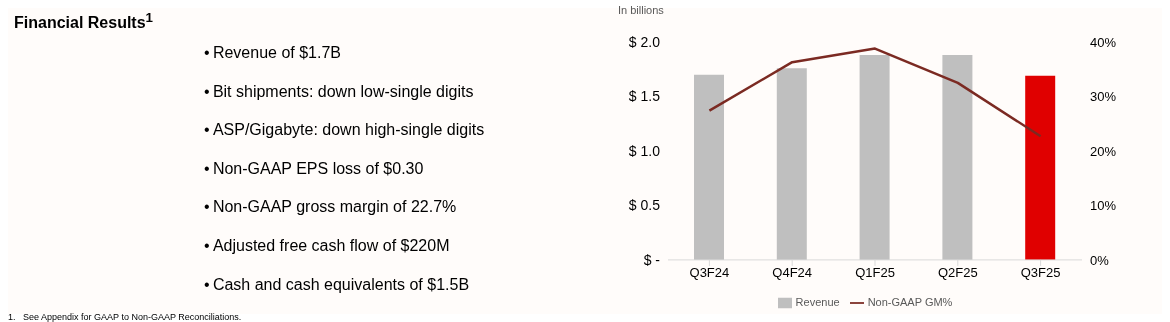 Image resolution: width=1170 pixels, height=322 pixels. What do you see at coordinates (1040, 273) in the screenshot?
I see `x-tick-label: Q3F25` at bounding box center [1040, 273].